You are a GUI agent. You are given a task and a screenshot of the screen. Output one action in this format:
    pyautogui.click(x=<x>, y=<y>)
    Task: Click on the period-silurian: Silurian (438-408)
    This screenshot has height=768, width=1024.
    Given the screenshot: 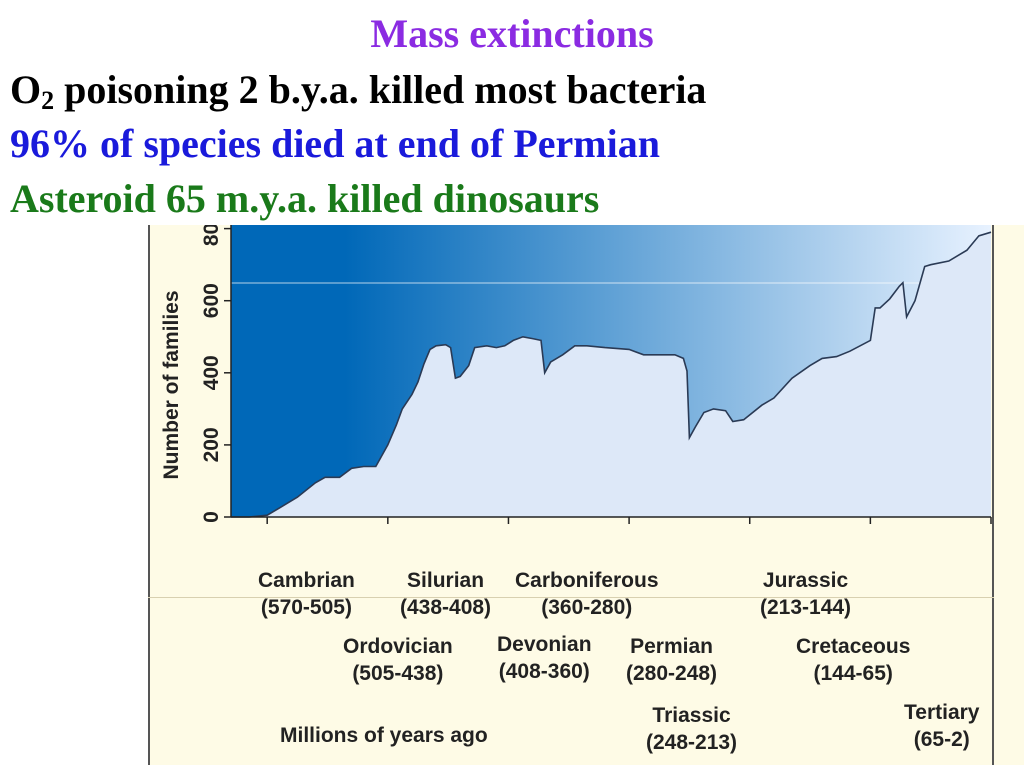 What is the action you would take?
    pyautogui.click(x=445, y=594)
    